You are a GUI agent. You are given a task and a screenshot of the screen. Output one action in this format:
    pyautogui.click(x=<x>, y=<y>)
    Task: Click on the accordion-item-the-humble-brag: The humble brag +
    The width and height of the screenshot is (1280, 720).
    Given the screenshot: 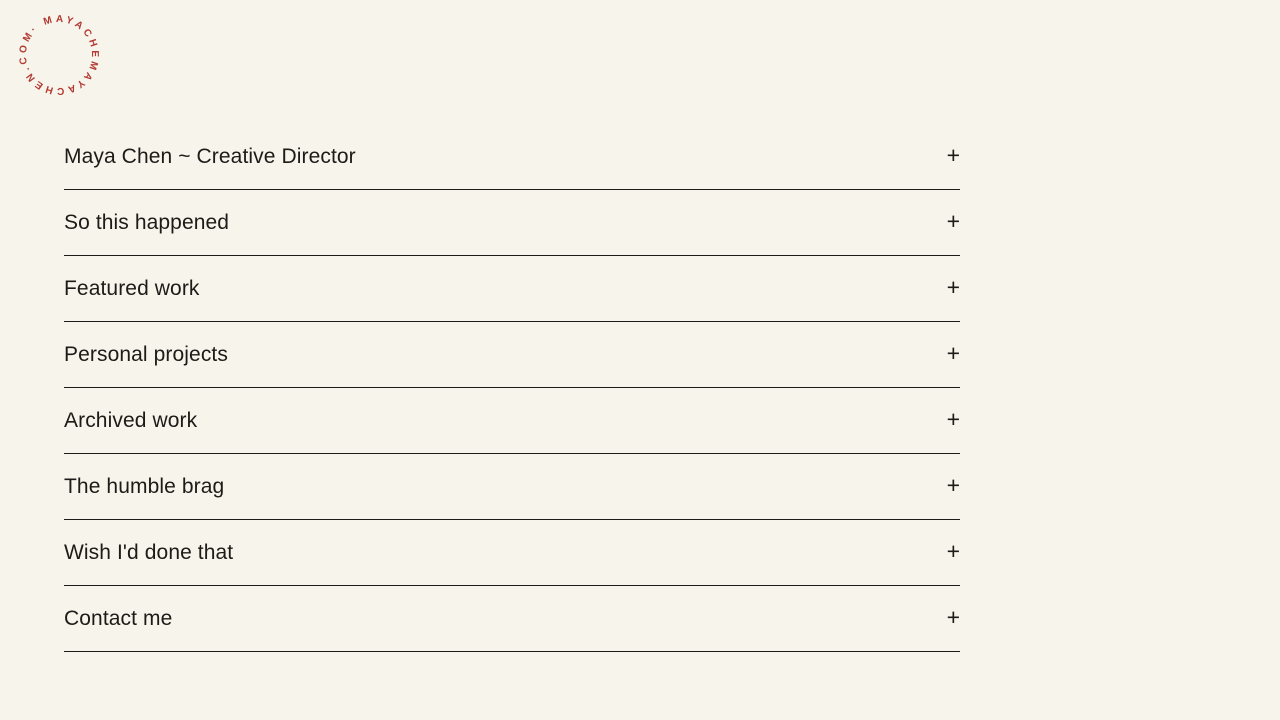 What is the action you would take?
    pyautogui.click(x=512, y=487)
    